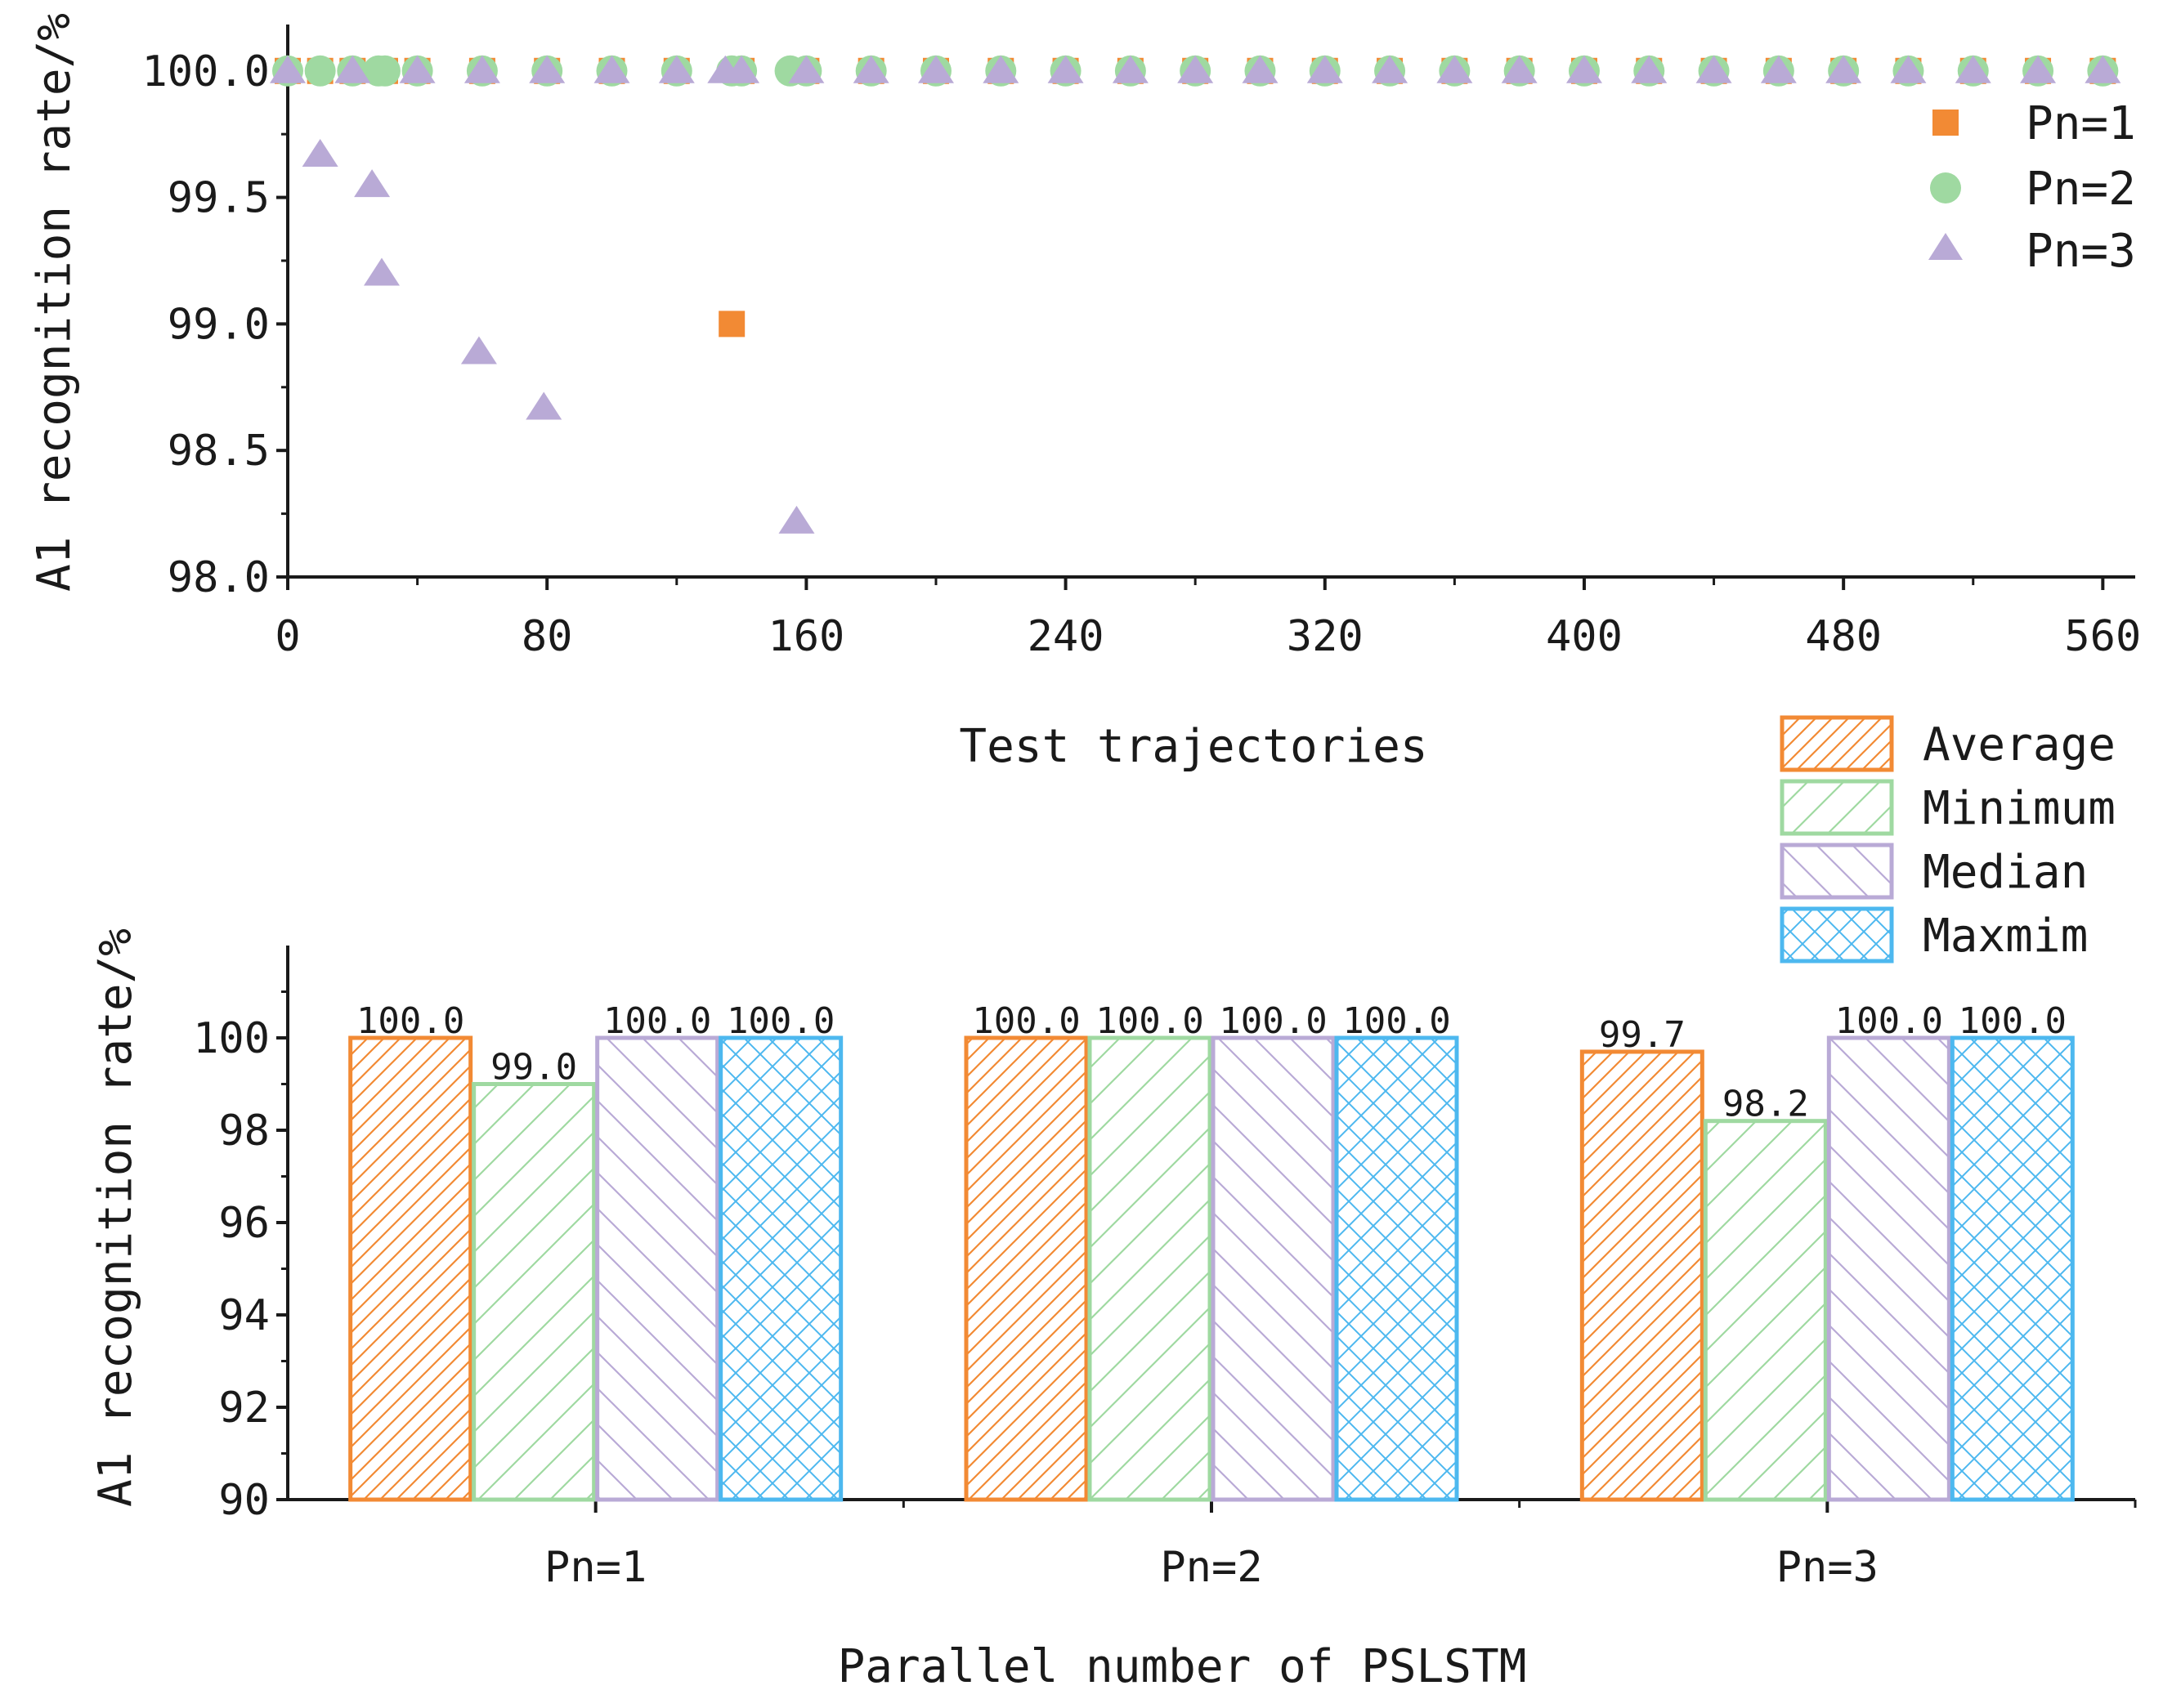 The image size is (2163, 1708). What do you see at coordinates (410, 1268) in the screenshot?
I see `bar-average-pn1` at bounding box center [410, 1268].